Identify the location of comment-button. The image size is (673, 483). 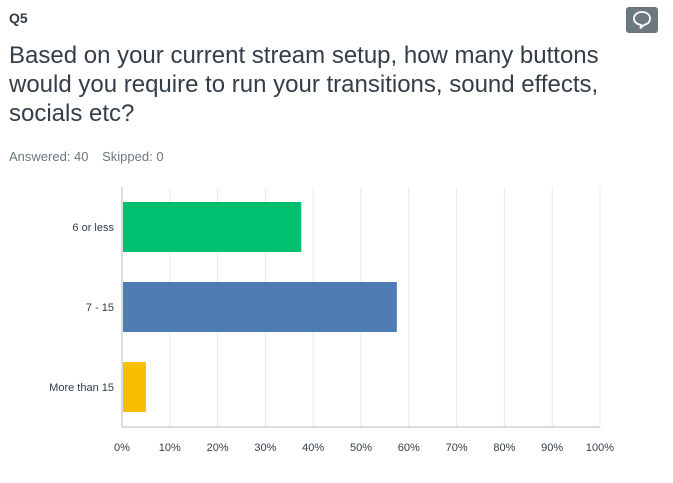
(642, 20).